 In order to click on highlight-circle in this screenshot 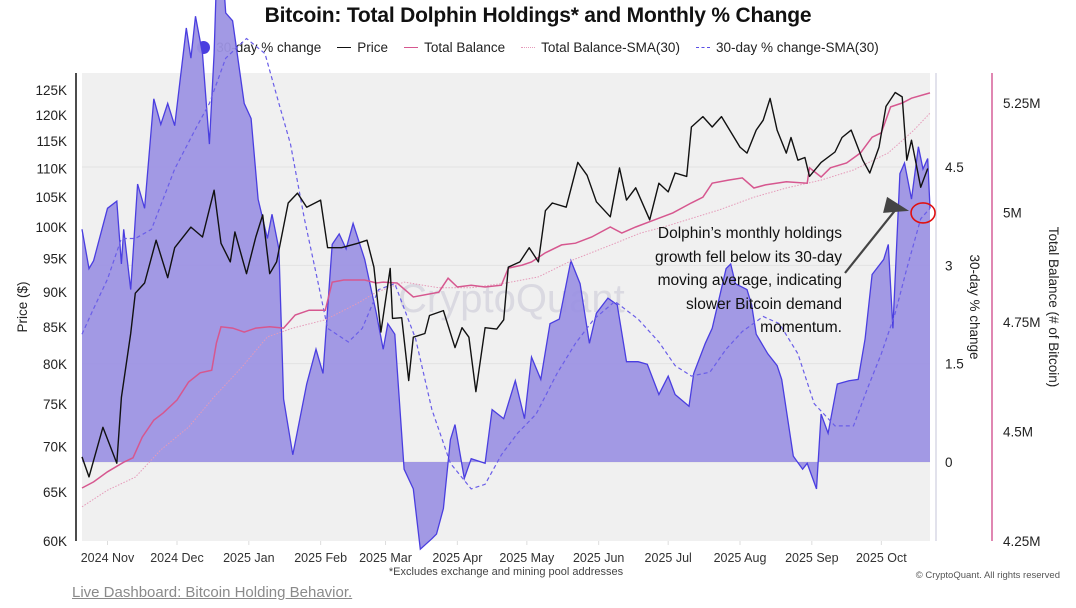, I will do `click(923, 213)`.